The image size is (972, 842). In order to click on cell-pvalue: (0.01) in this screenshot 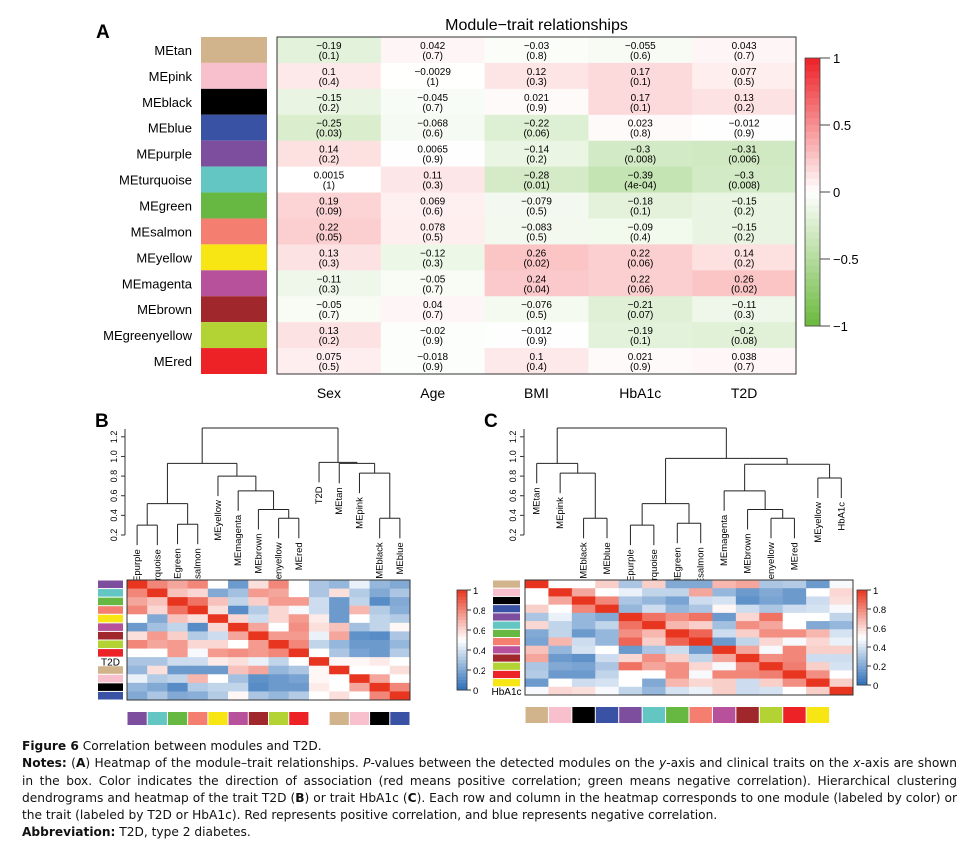, I will do `click(536, 186)`.